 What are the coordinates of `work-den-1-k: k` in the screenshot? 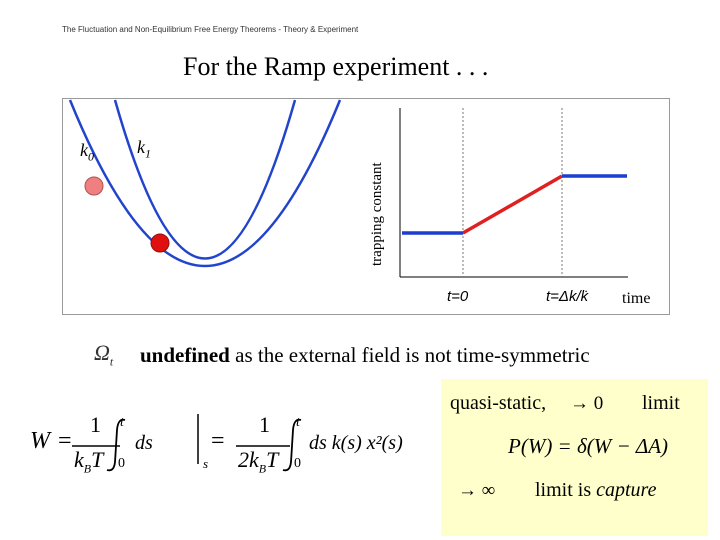 It's located at (79, 459).